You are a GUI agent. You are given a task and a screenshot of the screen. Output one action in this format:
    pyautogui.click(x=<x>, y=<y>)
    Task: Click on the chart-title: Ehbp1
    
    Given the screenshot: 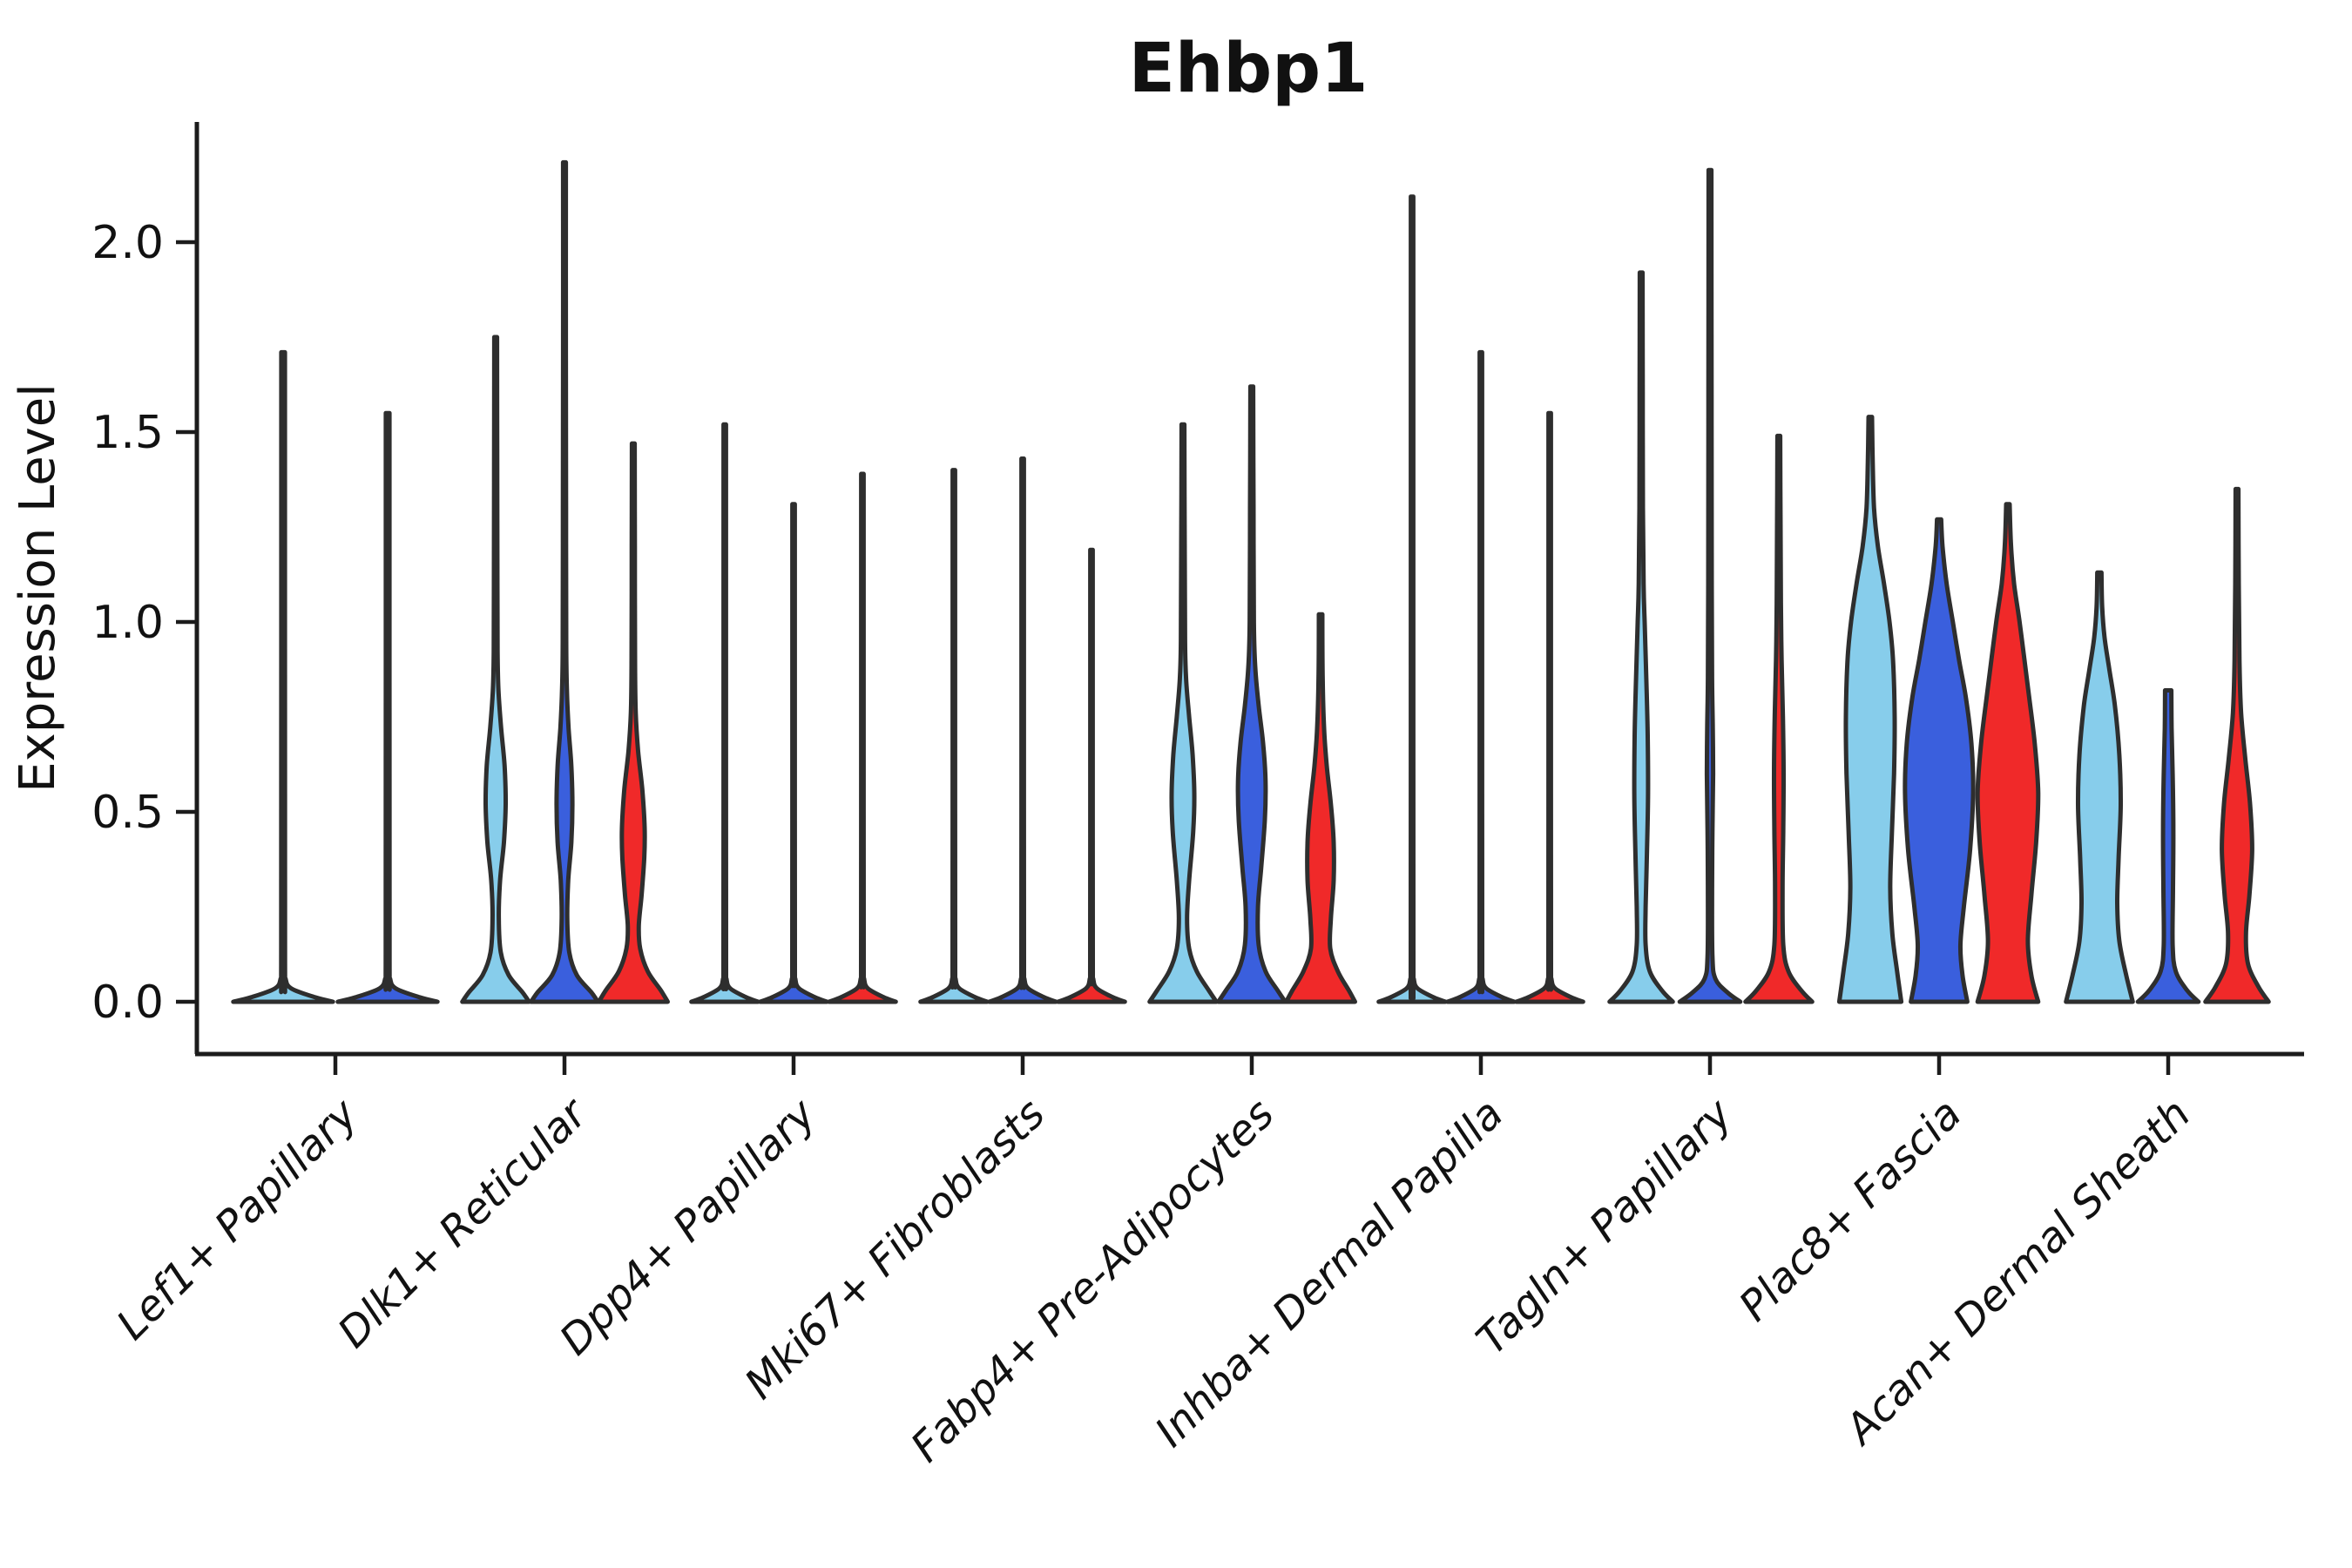 What is the action you would take?
    pyautogui.click(x=1249, y=69)
    